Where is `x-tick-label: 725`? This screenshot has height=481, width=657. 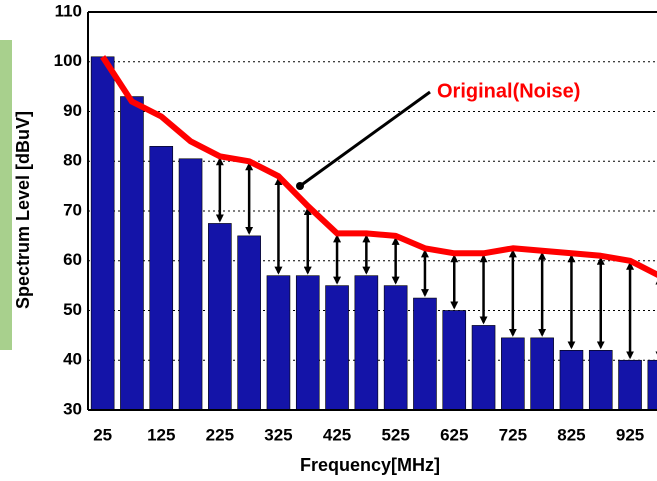 x-tick-label: 725 is located at coordinates (513, 434).